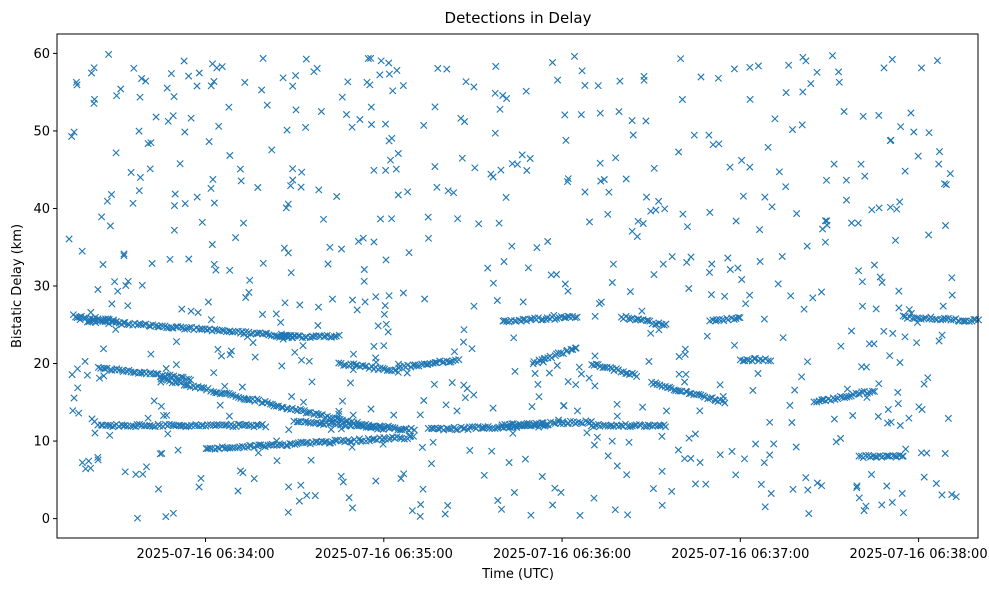 Image resolution: width=989 pixels, height=590 pixels. What do you see at coordinates (740, 554) in the screenshot?
I see `x-tick-label: 2025-07-16 06:37:00` at bounding box center [740, 554].